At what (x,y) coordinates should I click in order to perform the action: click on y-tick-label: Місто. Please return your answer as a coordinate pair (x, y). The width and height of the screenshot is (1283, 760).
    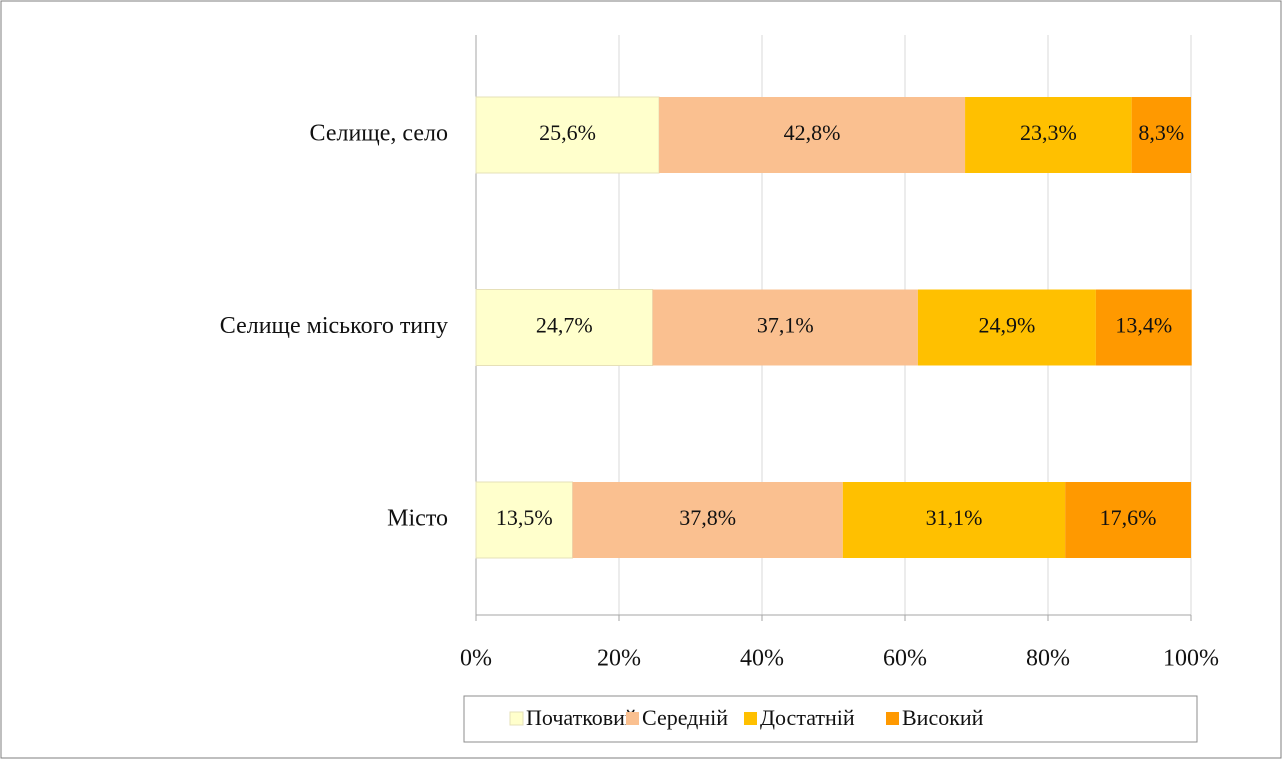
    Looking at the image, I should click on (417, 519).